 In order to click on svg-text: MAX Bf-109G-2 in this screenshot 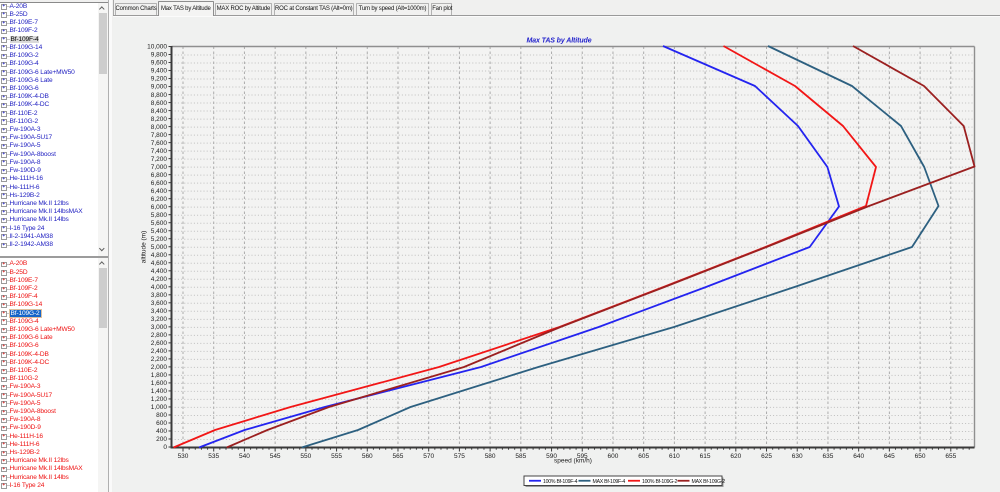, I will do `click(709, 482)`.